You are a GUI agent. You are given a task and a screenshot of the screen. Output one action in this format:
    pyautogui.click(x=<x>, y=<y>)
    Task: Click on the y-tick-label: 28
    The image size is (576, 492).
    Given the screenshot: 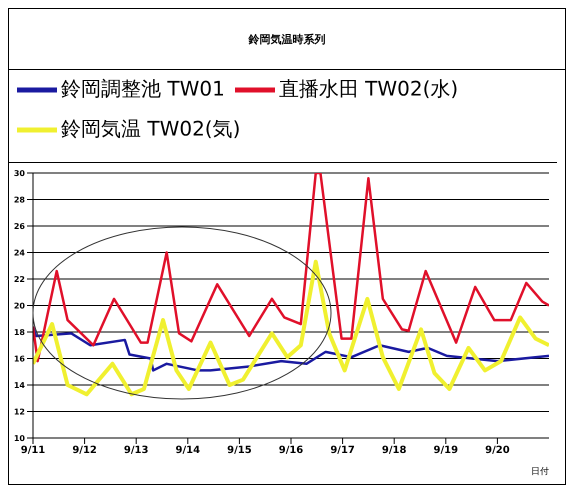 What is the action you would take?
    pyautogui.click(x=20, y=199)
    